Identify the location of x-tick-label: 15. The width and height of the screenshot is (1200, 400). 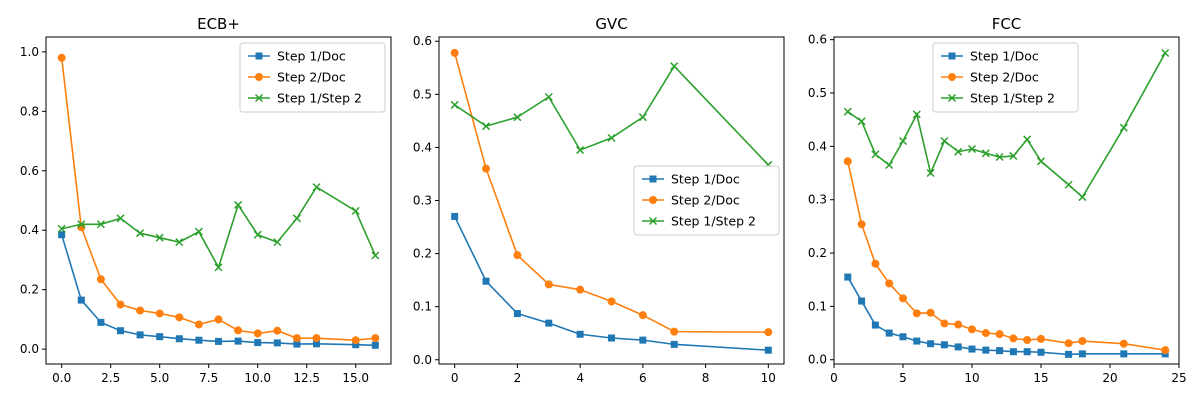
(1040, 378).